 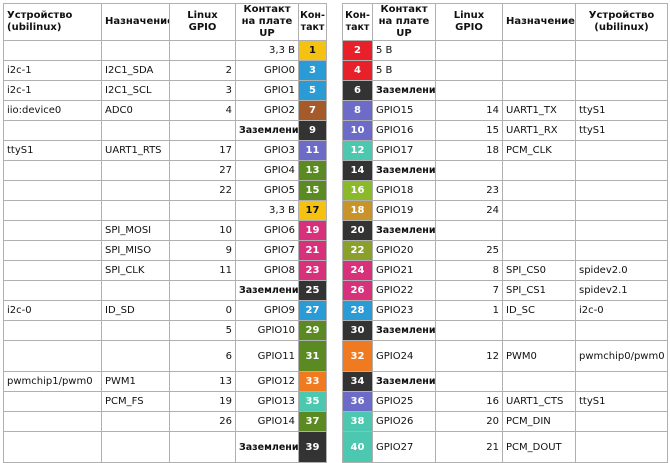 I want to click on left-board-pin-name-cell: GPIO9, so click(x=267, y=310).